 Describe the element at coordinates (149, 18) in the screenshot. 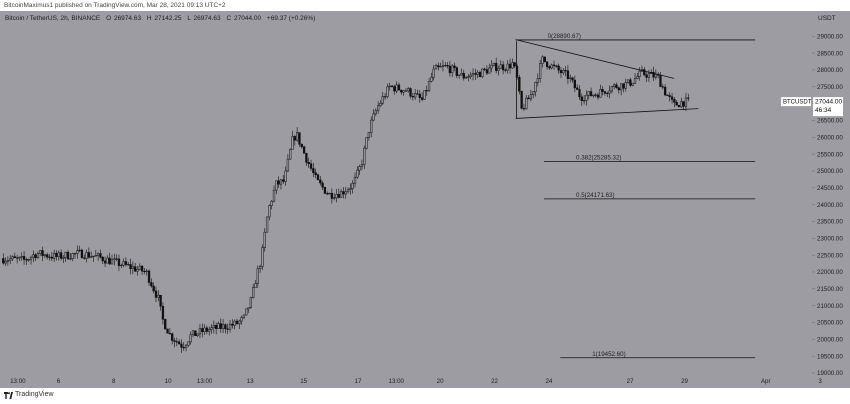

I see `legend-high-label: H` at that location.